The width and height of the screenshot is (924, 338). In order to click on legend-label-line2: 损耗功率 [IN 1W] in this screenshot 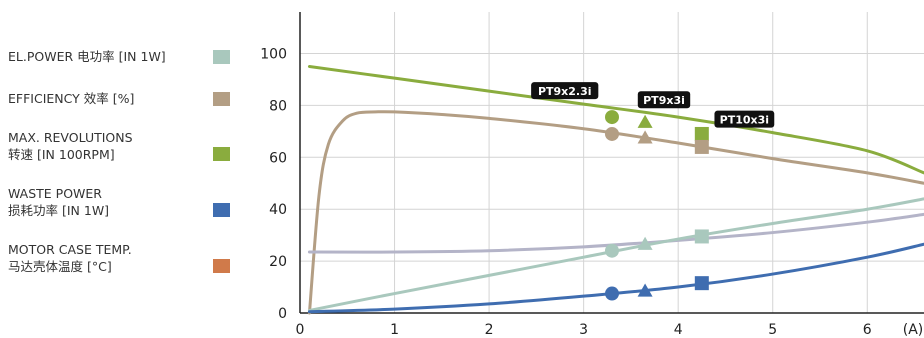, I will do `click(59, 210)`.